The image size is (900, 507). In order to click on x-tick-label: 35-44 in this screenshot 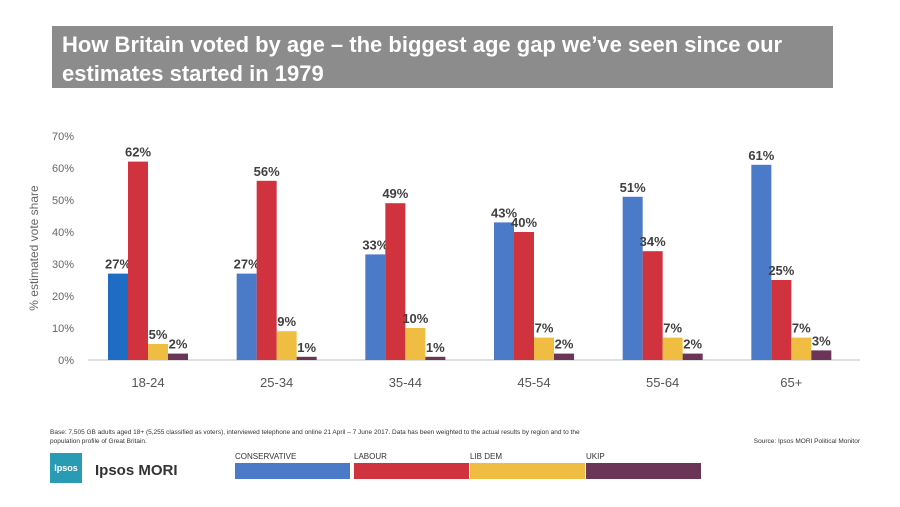, I will do `click(405, 382)`.